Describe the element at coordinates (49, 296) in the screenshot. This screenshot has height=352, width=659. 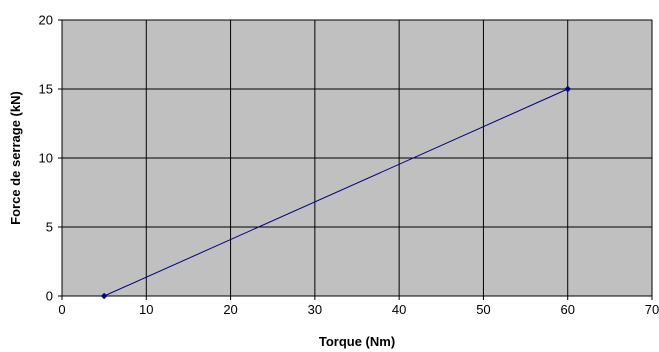
I see `y-tick-label: 0` at that location.